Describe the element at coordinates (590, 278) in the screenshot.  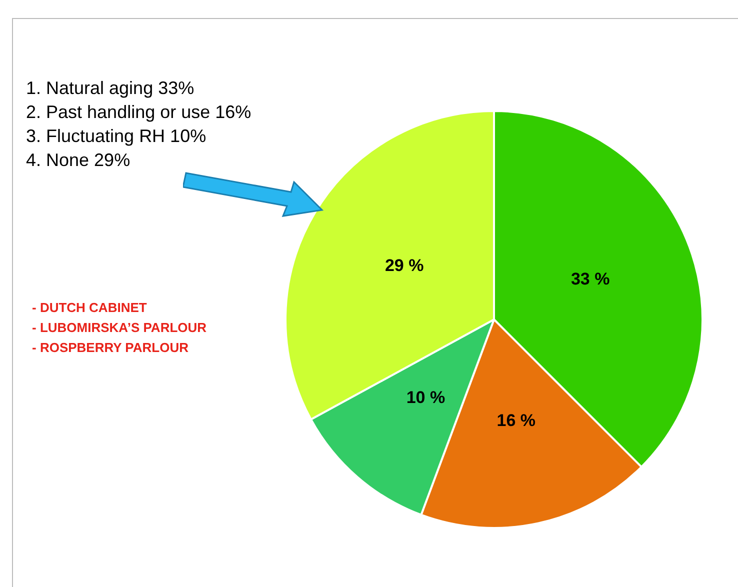
I see `data-label: 33 %` at that location.